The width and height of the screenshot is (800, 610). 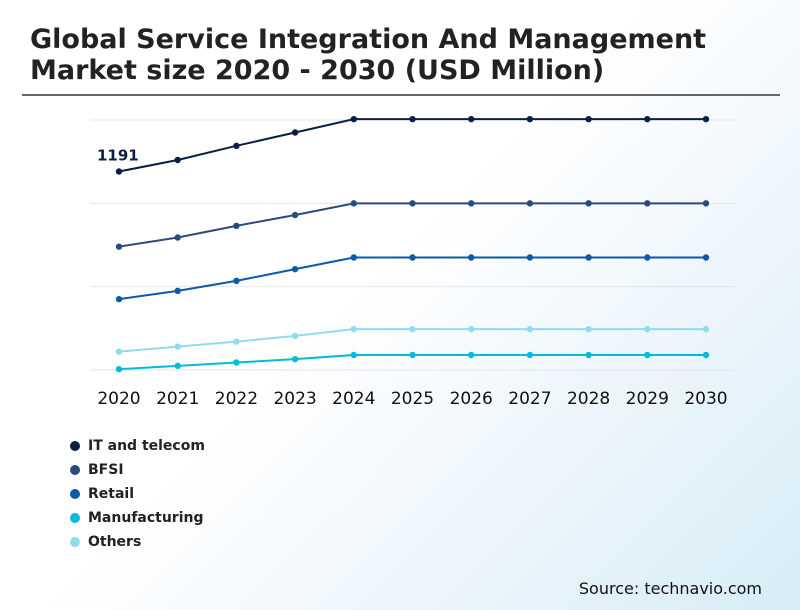 I want to click on x-tick-label: 2030, so click(x=705, y=399).